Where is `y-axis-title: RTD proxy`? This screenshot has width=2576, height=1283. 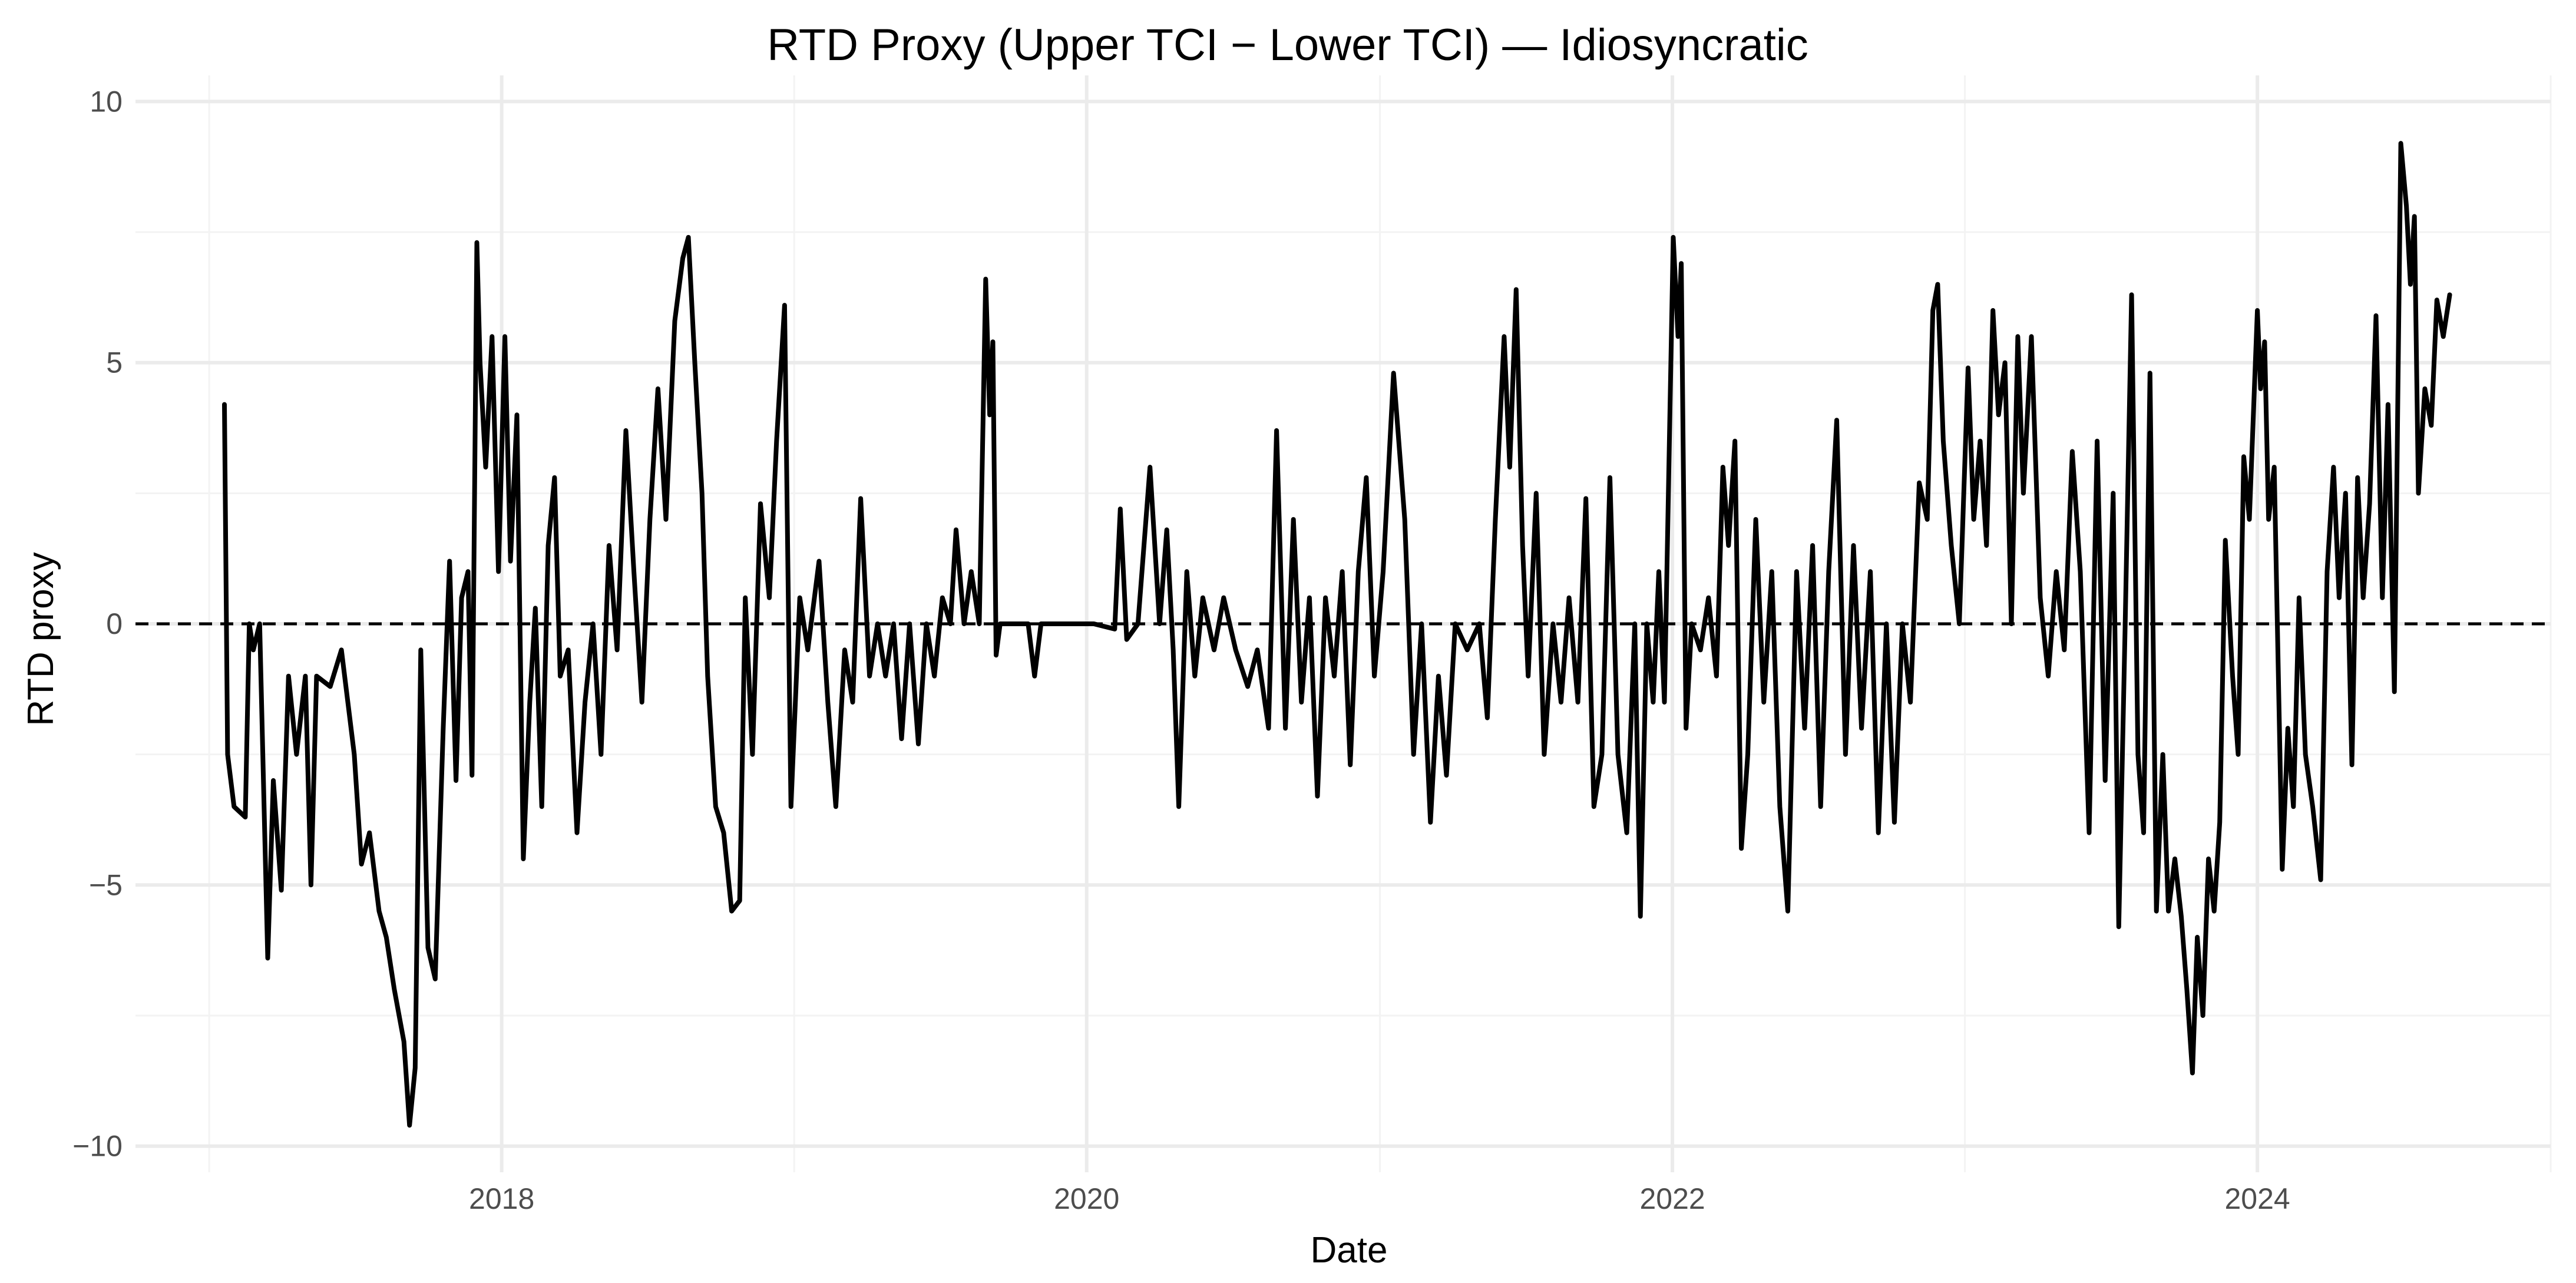
y-axis-title: RTD proxy is located at coordinates (41, 639).